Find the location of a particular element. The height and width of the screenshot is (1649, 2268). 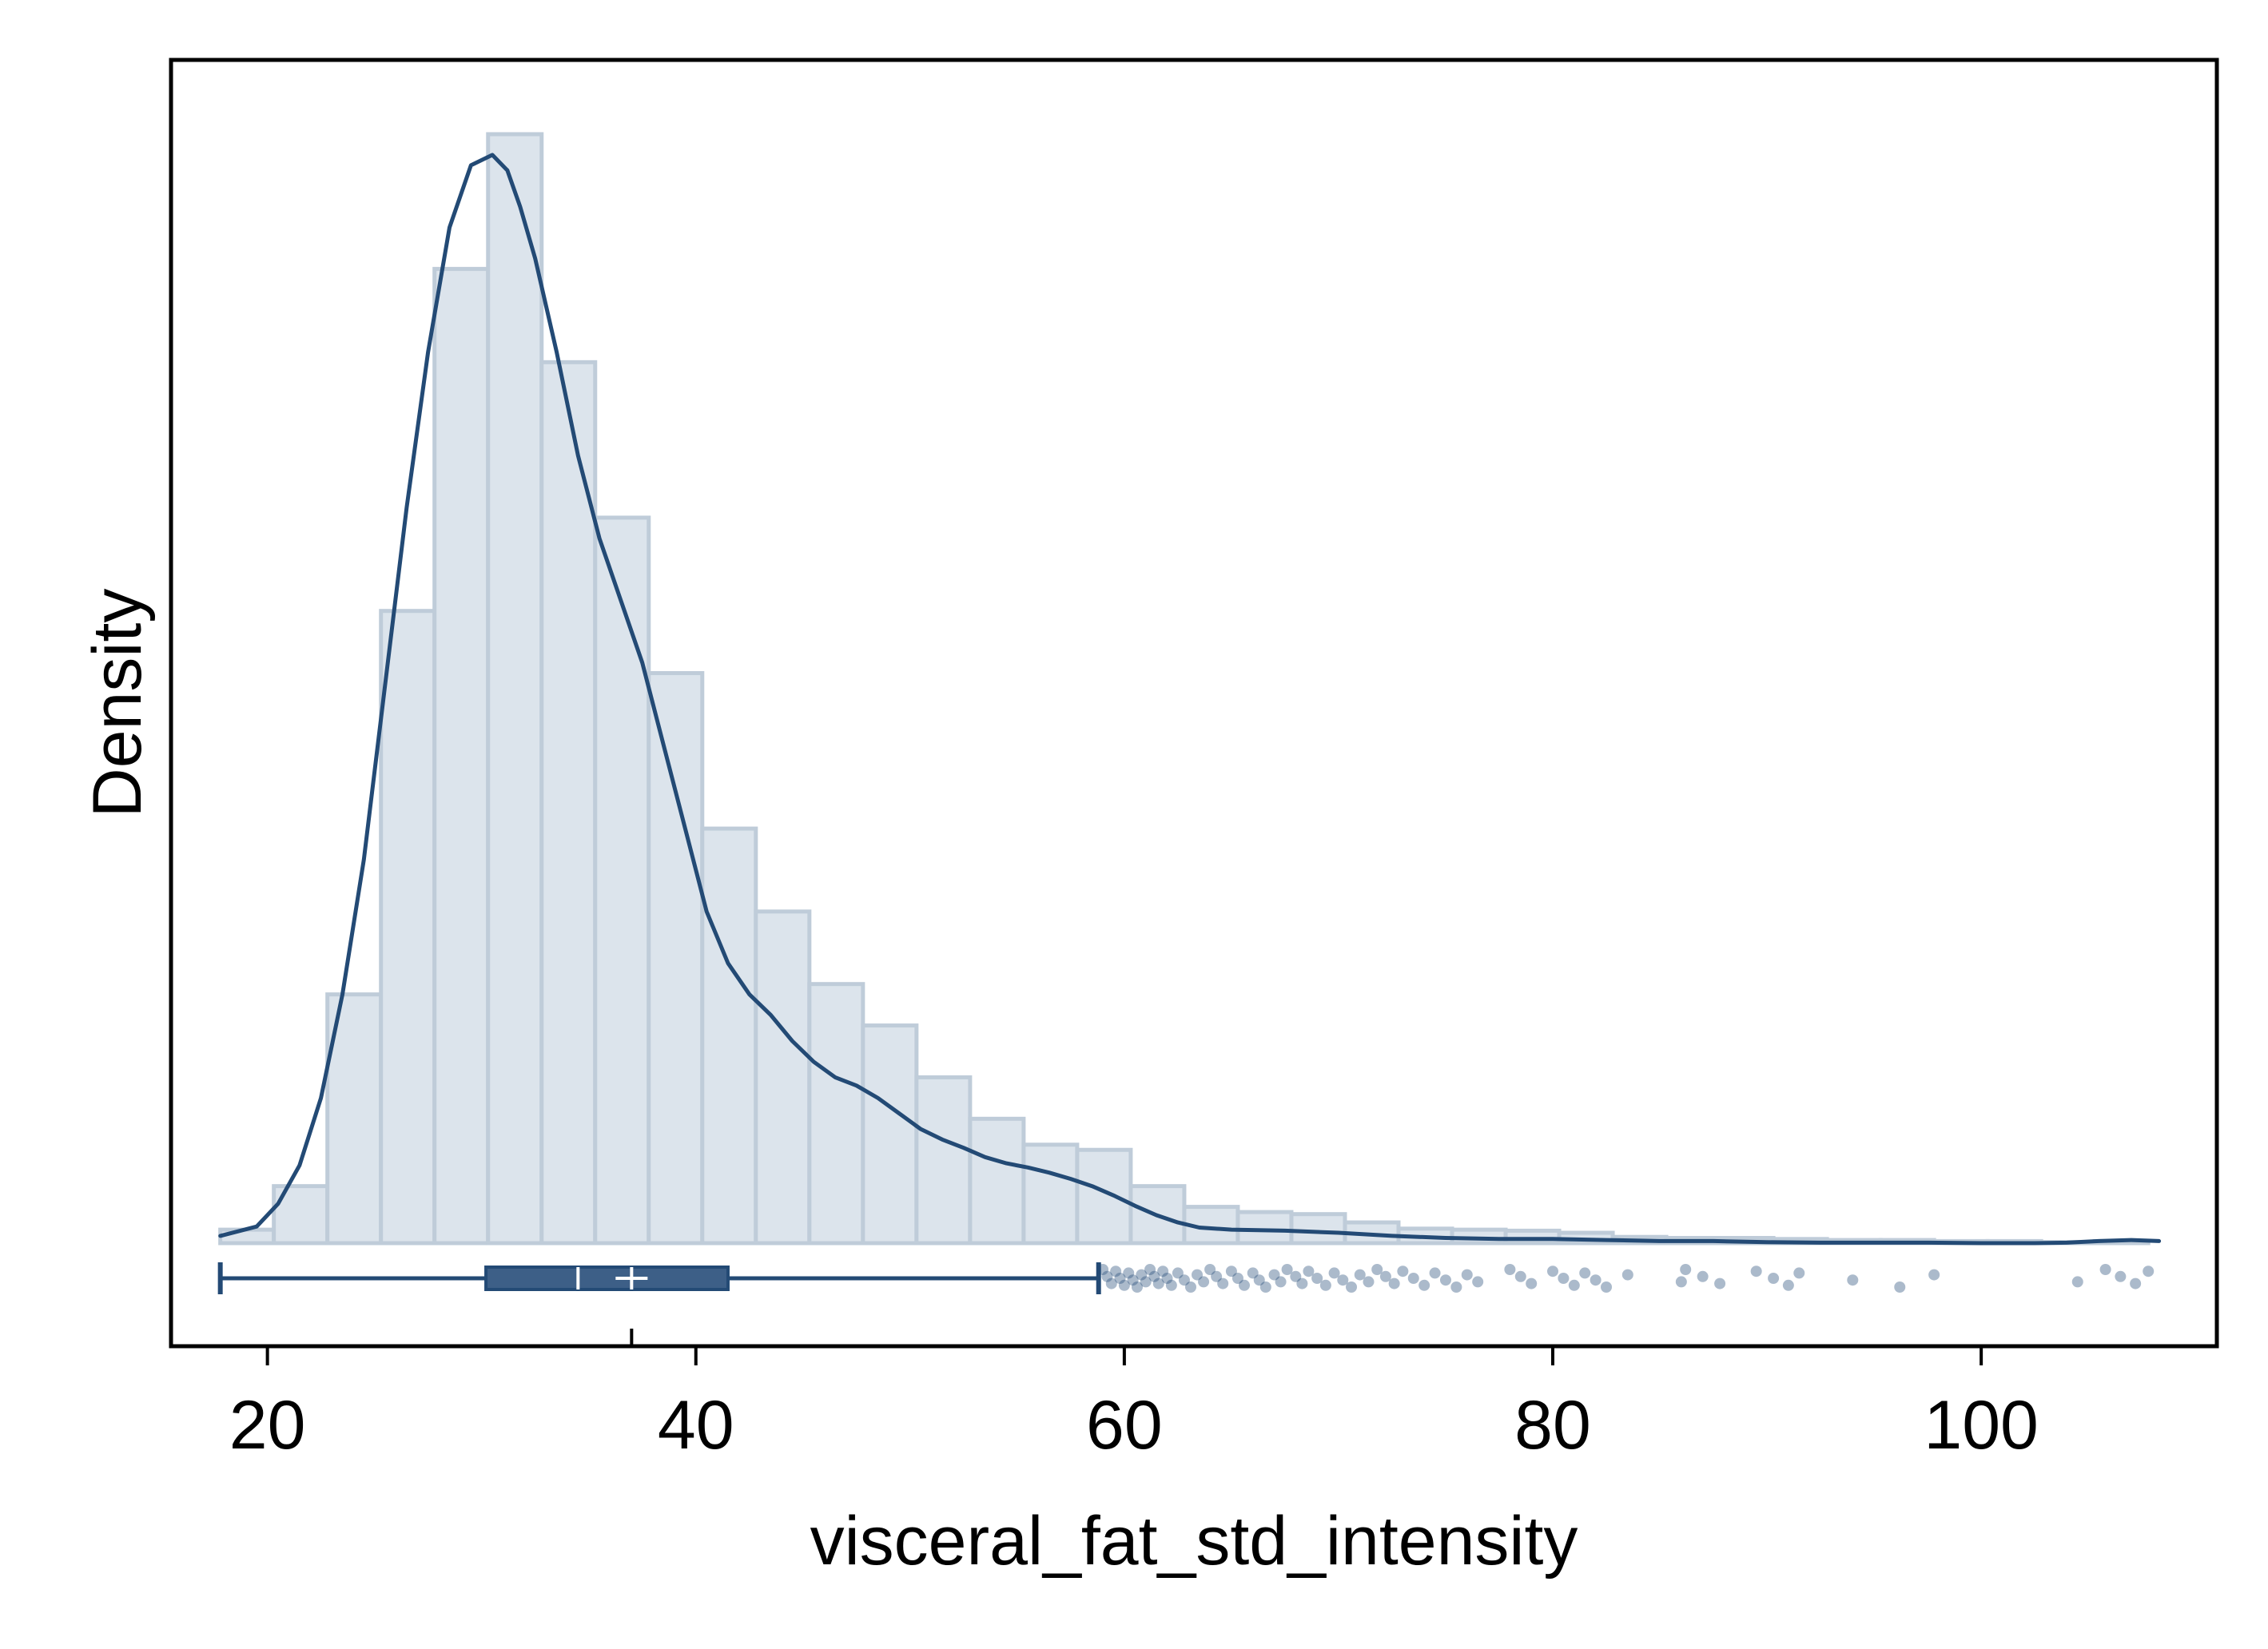

x-axis-ticks: 20 40 60 80 100 is located at coordinates (1134, 1396).